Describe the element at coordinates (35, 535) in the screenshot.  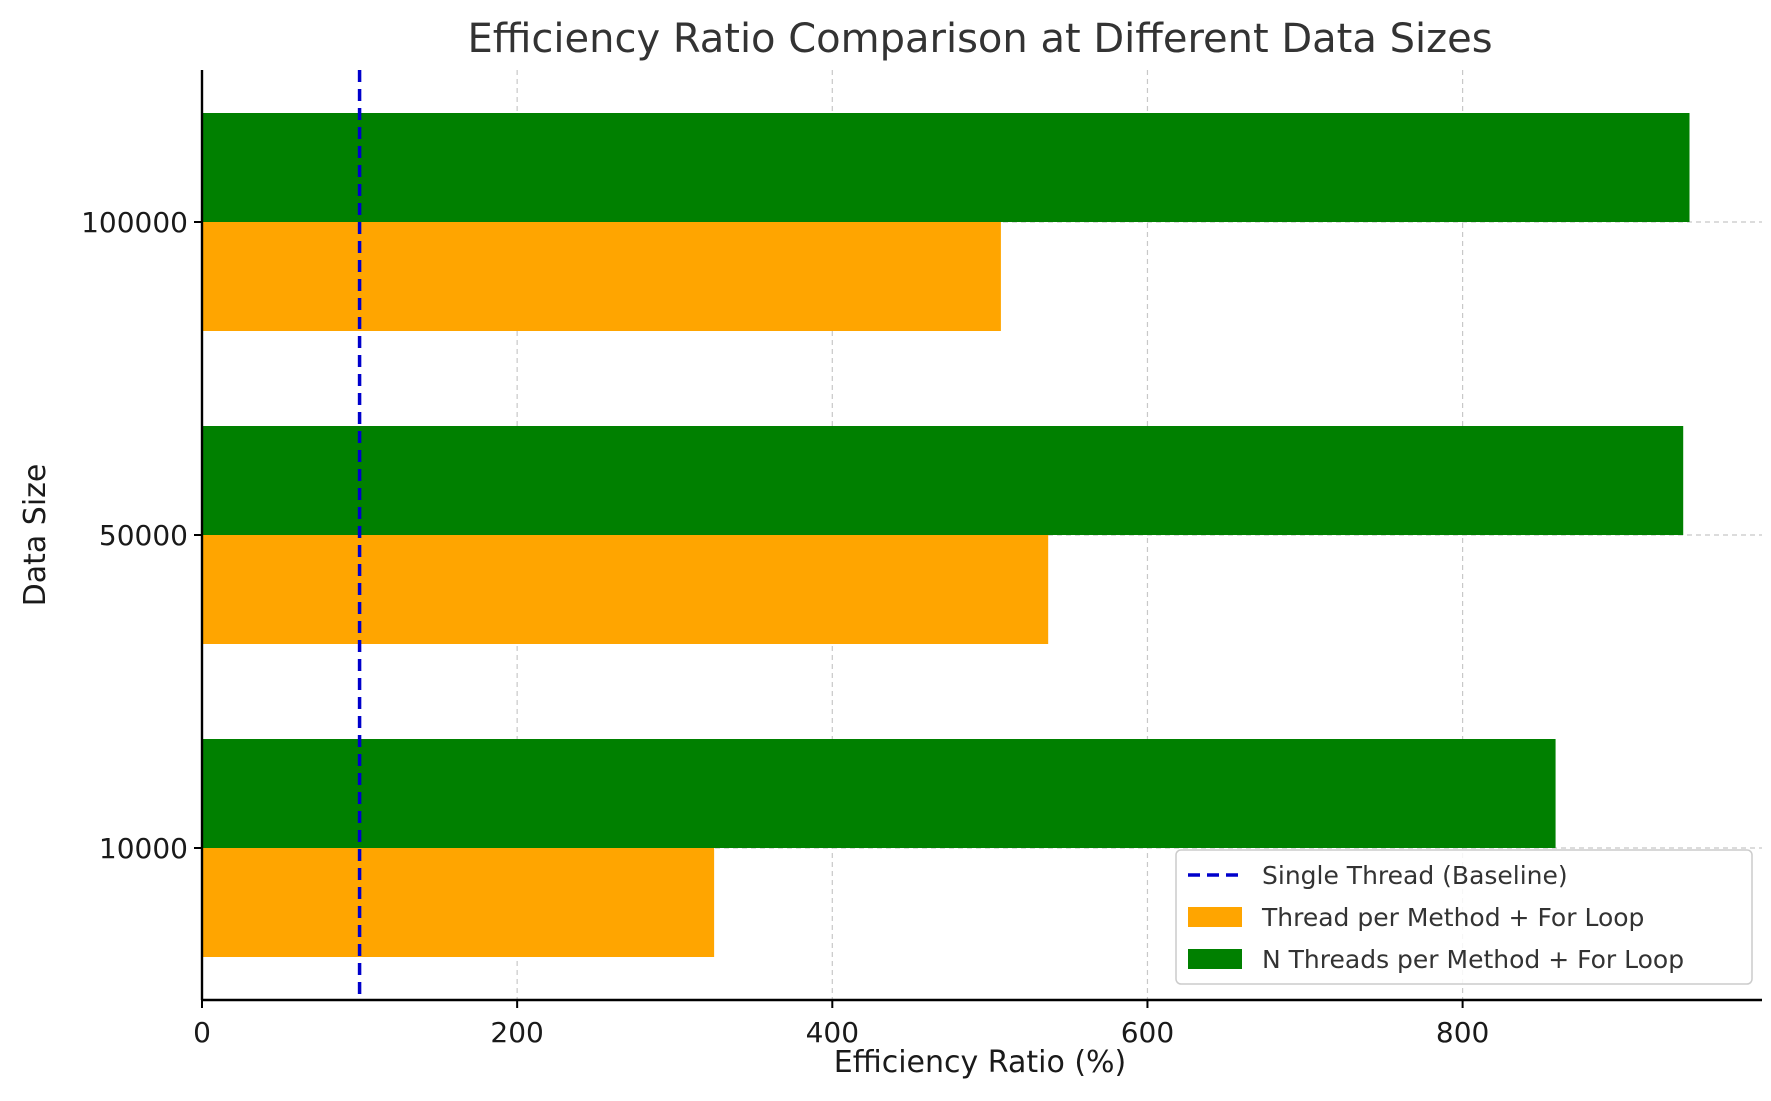
I see `y-axis-label: Data Size` at that location.